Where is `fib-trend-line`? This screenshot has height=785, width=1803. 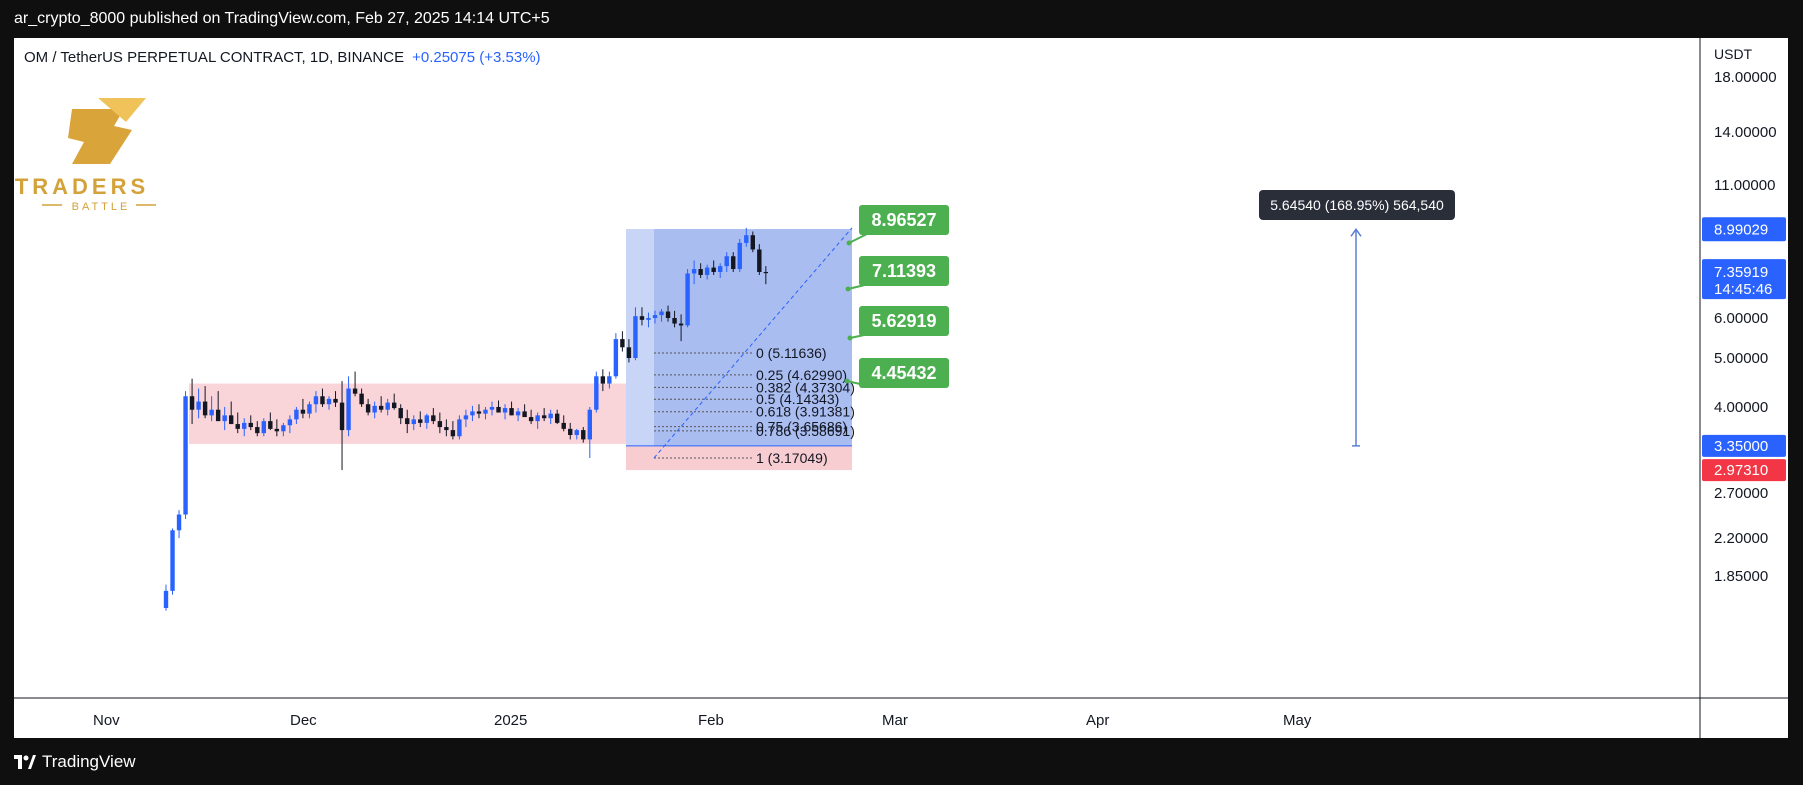
fib-trend-line is located at coordinates (753, 343).